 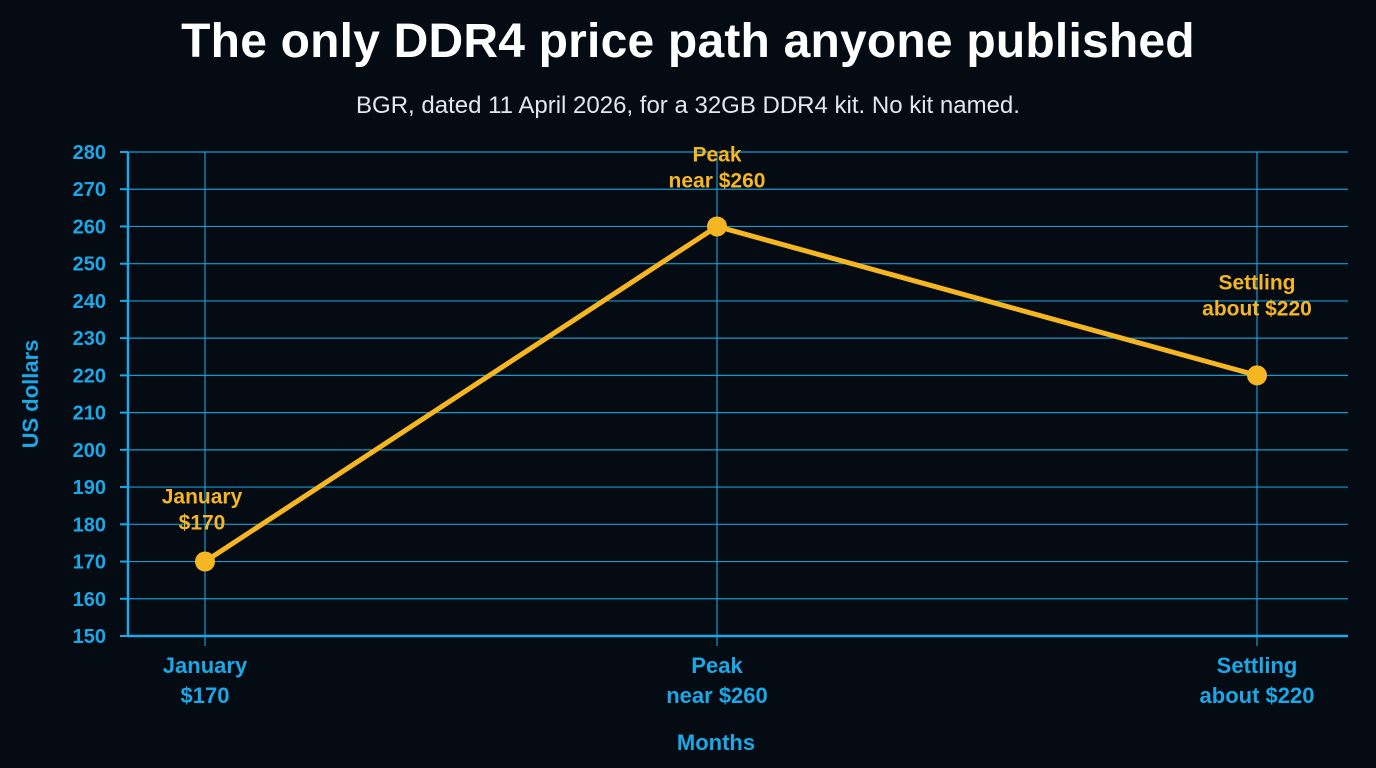 What do you see at coordinates (205, 680) in the screenshot?
I see `x-tick-label: January $170` at bounding box center [205, 680].